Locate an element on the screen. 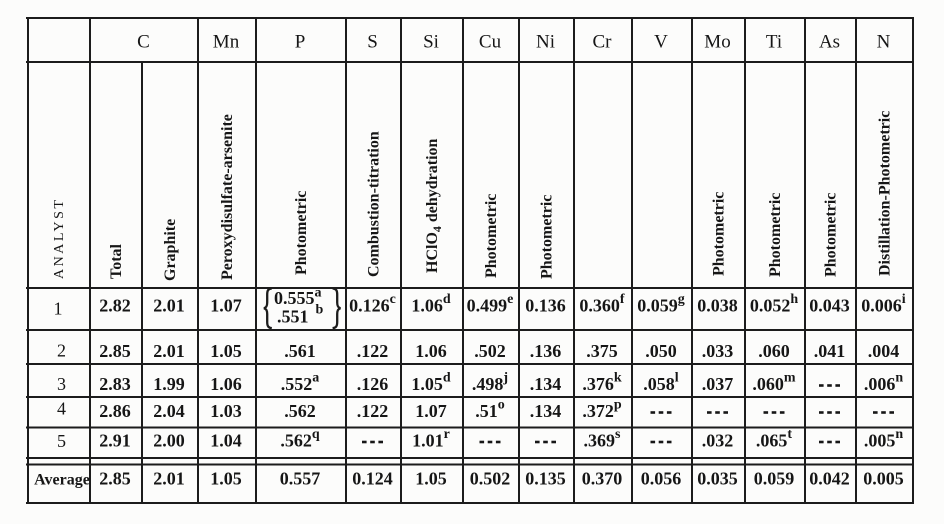 The image size is (944, 524). svg-text: 5 is located at coordinates (61, 441).